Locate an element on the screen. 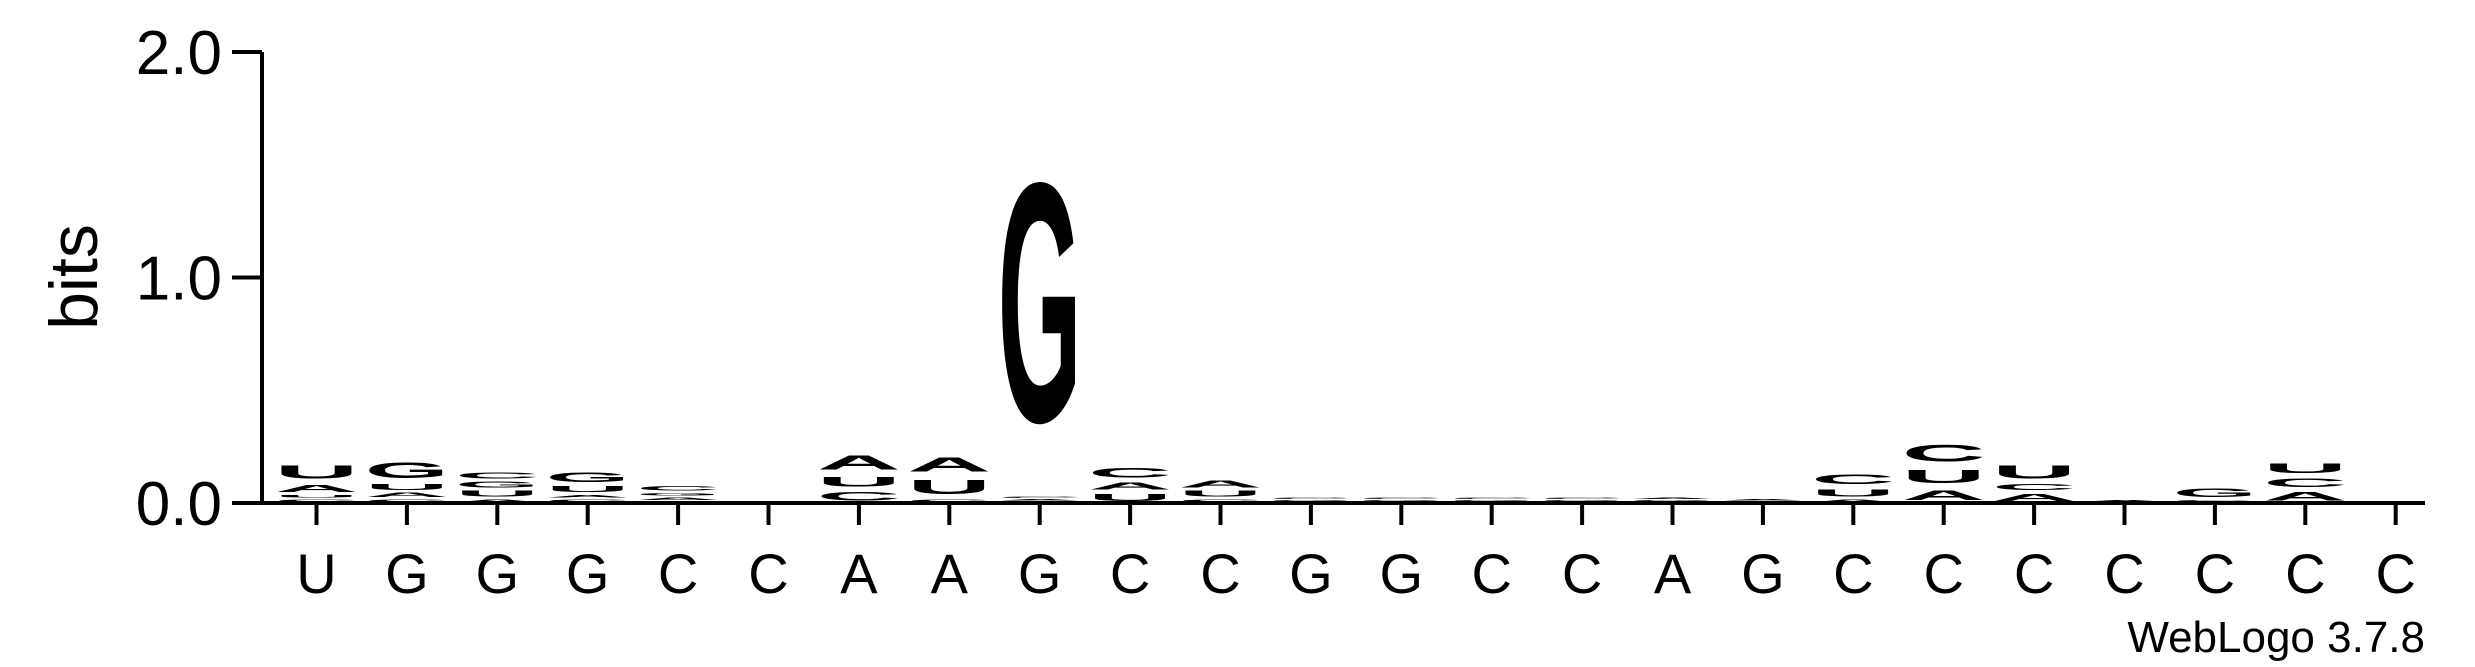  y-tick-label: 0.0 is located at coordinates (179, 504).